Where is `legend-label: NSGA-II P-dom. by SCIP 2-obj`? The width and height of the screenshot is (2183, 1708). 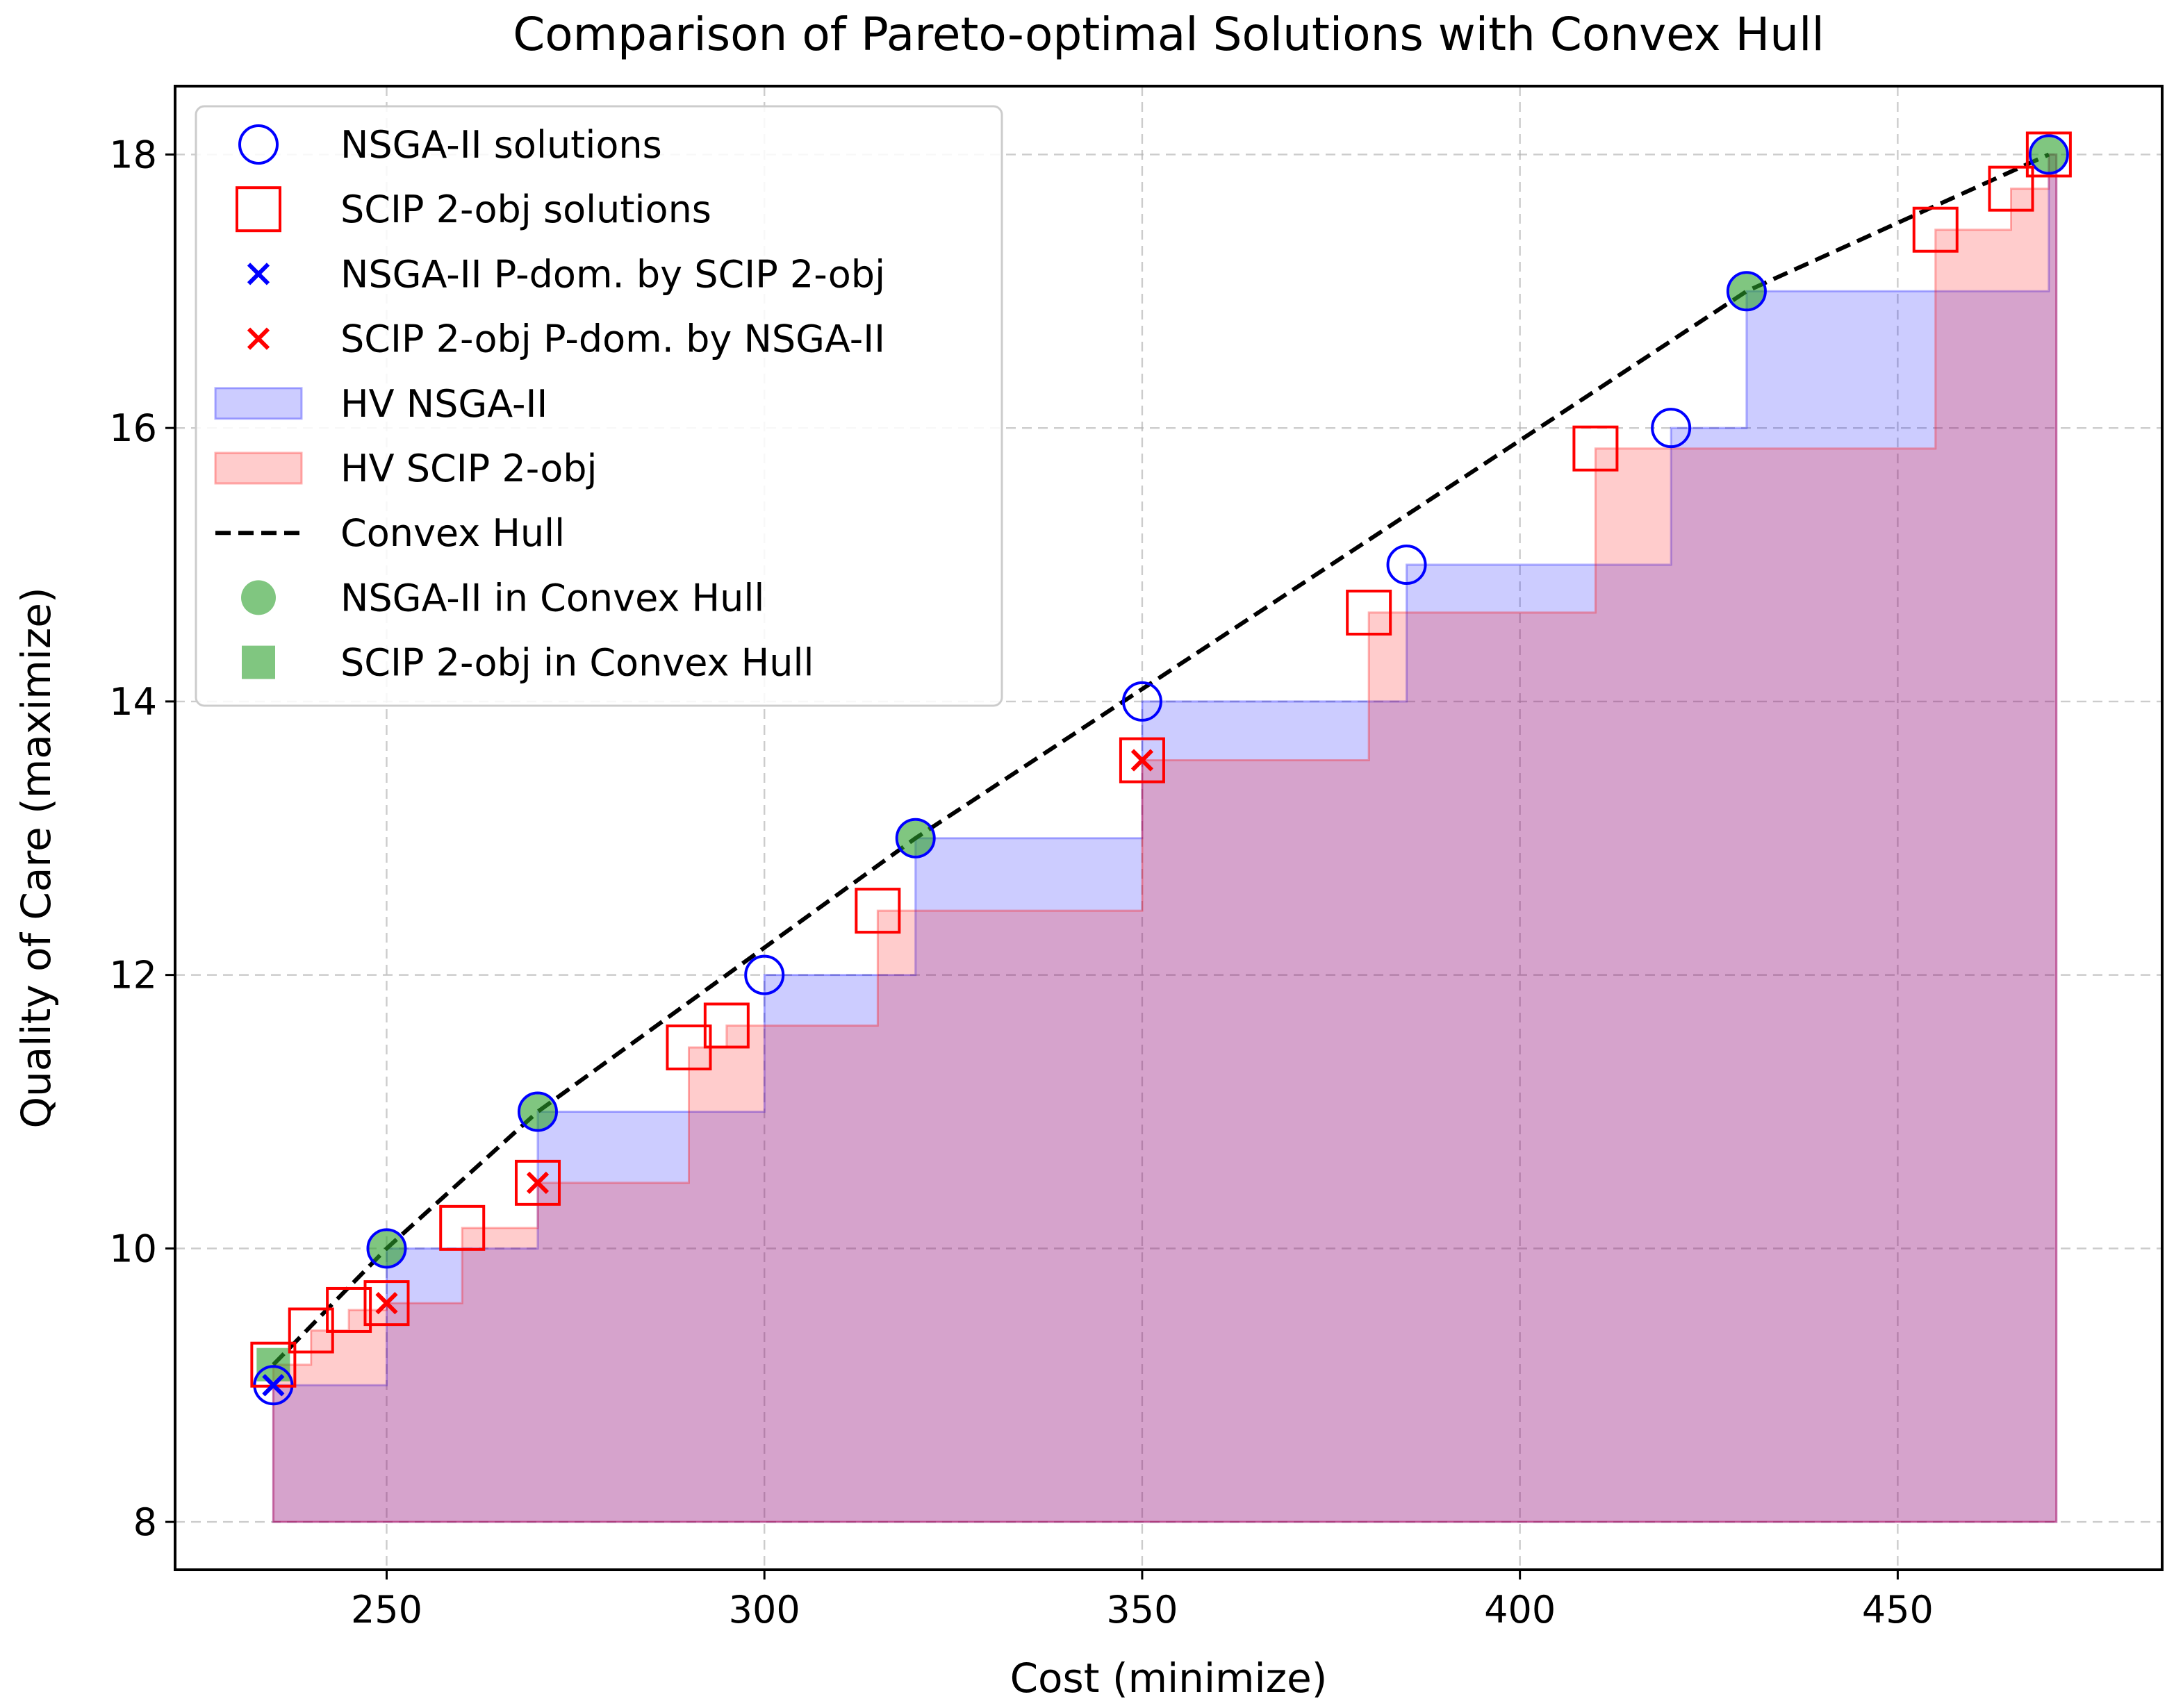 legend-label: NSGA-II P-dom. by SCIP 2-obj is located at coordinates (612, 274).